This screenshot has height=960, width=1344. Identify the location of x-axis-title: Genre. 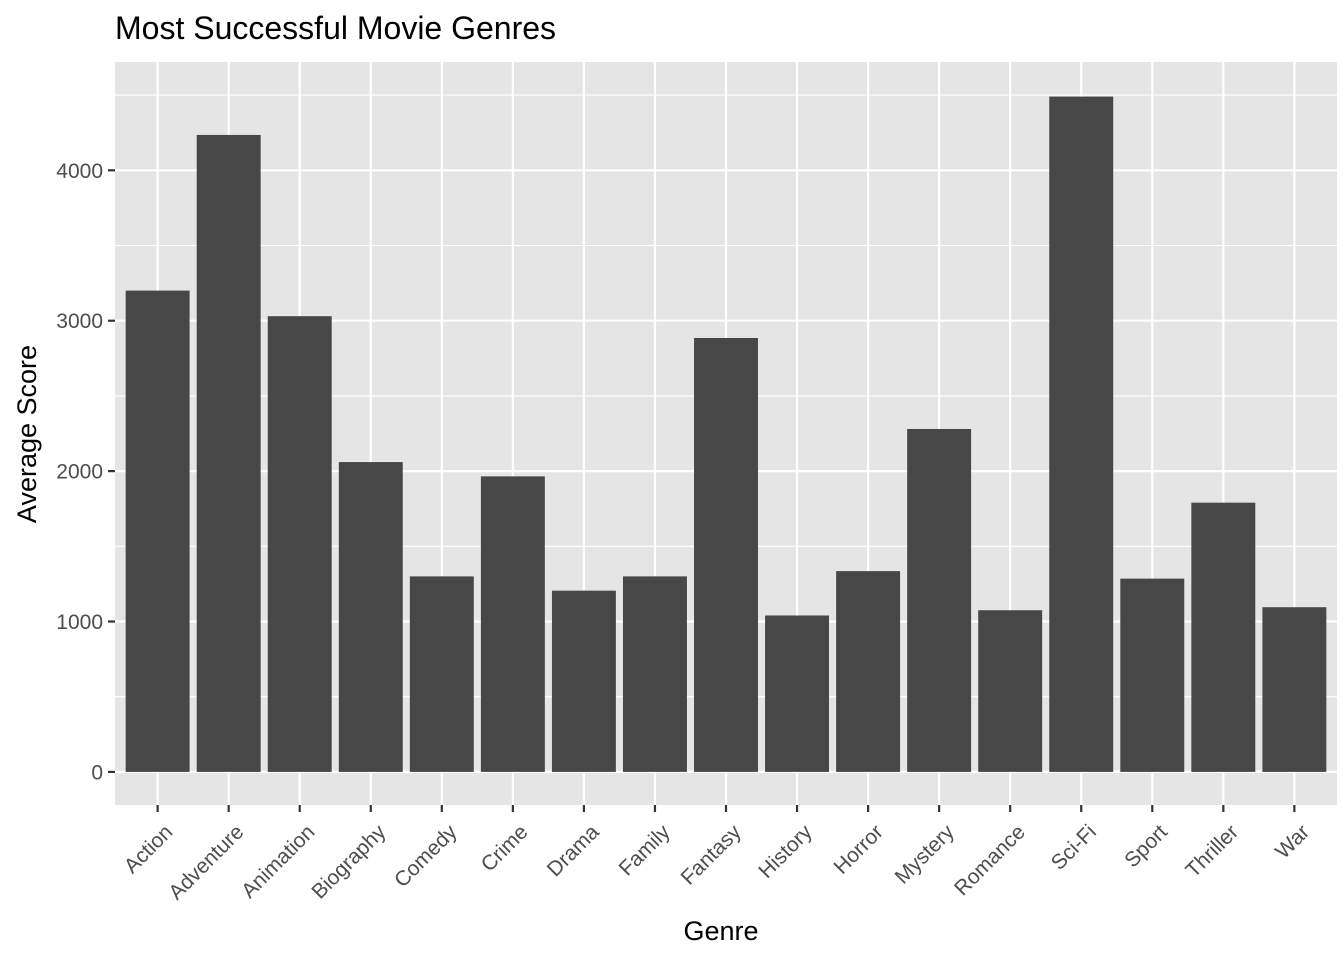
(720, 931).